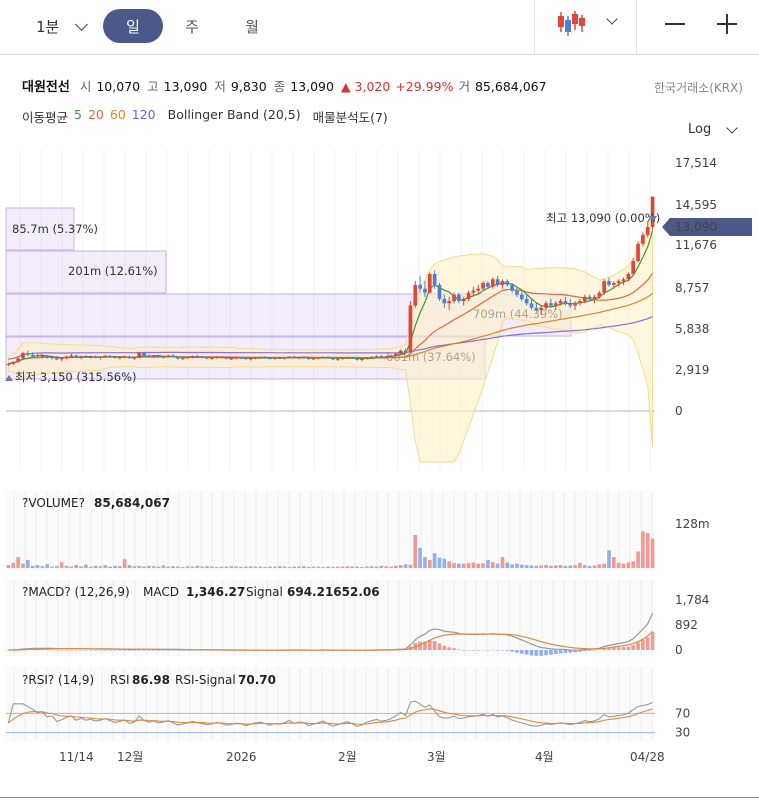 The image size is (759, 807). I want to click on price-axis-tick: 8,757, so click(692, 288).